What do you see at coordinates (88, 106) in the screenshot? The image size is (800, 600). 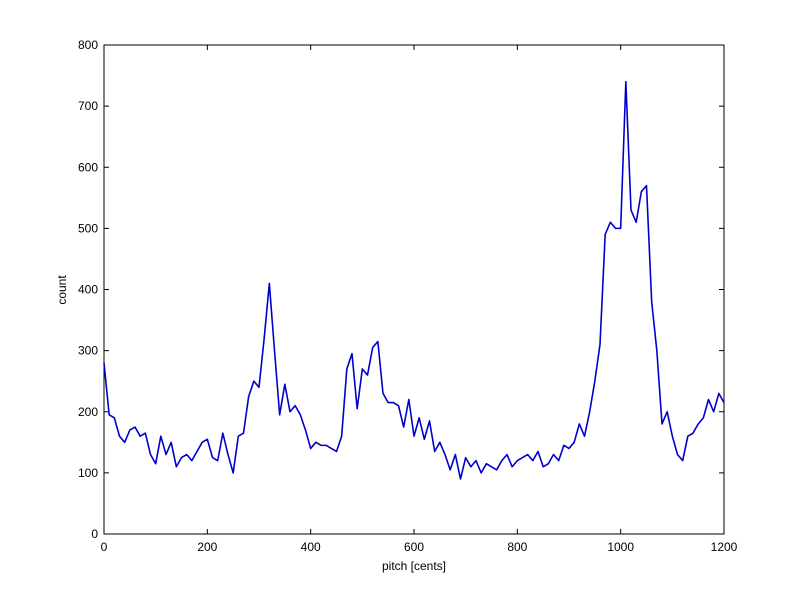 I see `y-tick-label: 700` at bounding box center [88, 106].